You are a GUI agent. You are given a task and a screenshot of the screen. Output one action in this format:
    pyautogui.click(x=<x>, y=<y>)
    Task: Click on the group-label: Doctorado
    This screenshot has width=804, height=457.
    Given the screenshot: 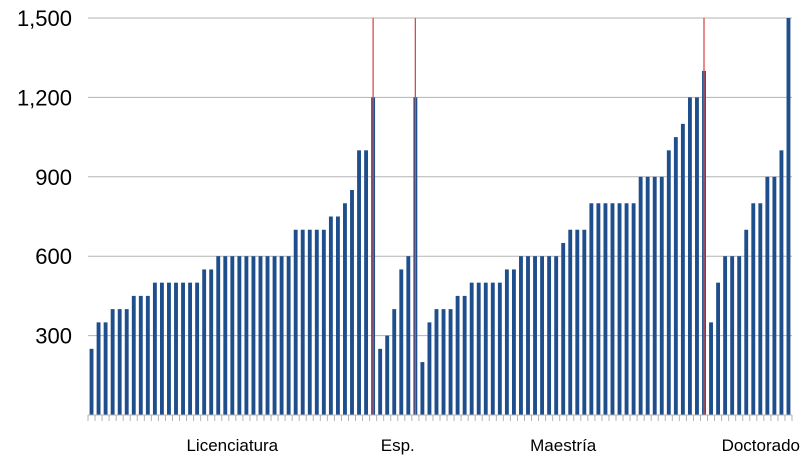 What is the action you would take?
    pyautogui.click(x=761, y=445)
    